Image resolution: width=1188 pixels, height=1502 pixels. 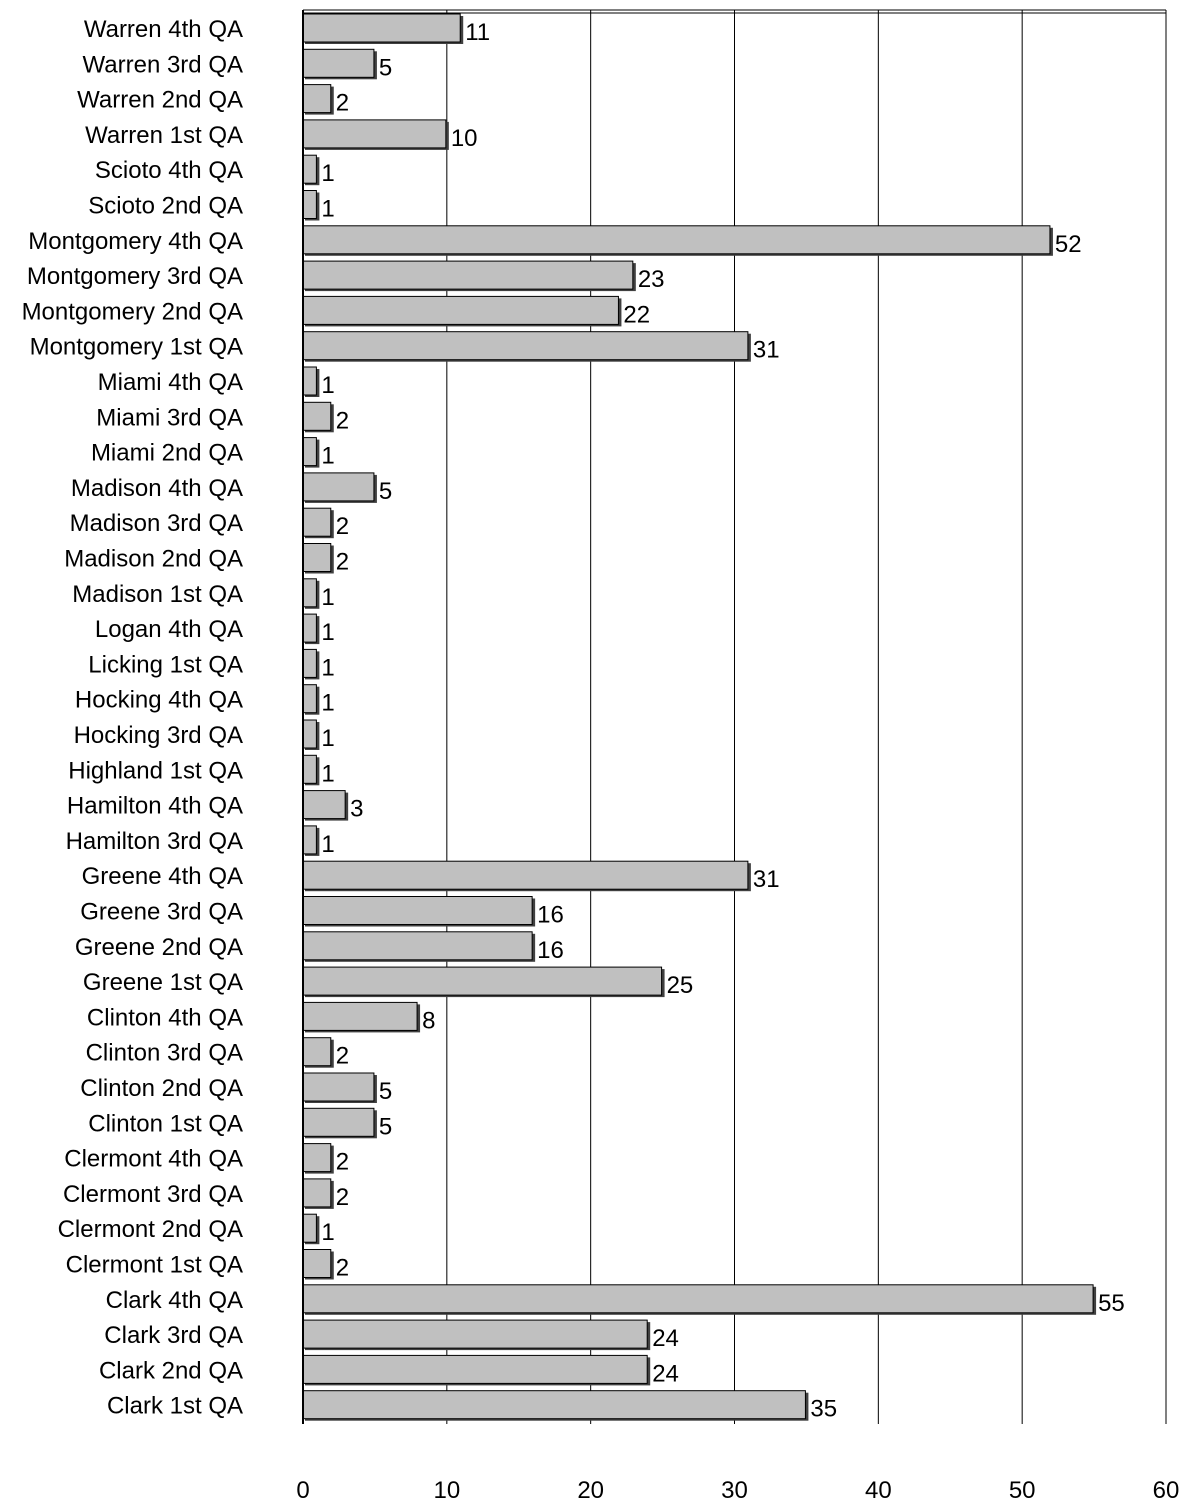 What do you see at coordinates (136, 347) in the screenshot?
I see `category-label: Montgomery 1st QA` at bounding box center [136, 347].